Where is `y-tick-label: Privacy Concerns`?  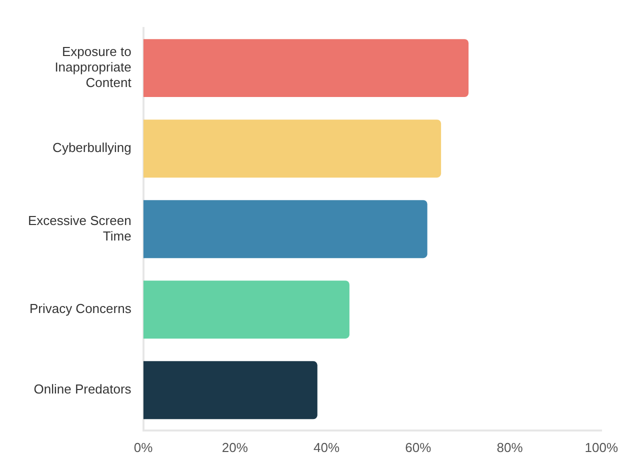 y-tick-label: Privacy Concerns is located at coordinates (80, 308).